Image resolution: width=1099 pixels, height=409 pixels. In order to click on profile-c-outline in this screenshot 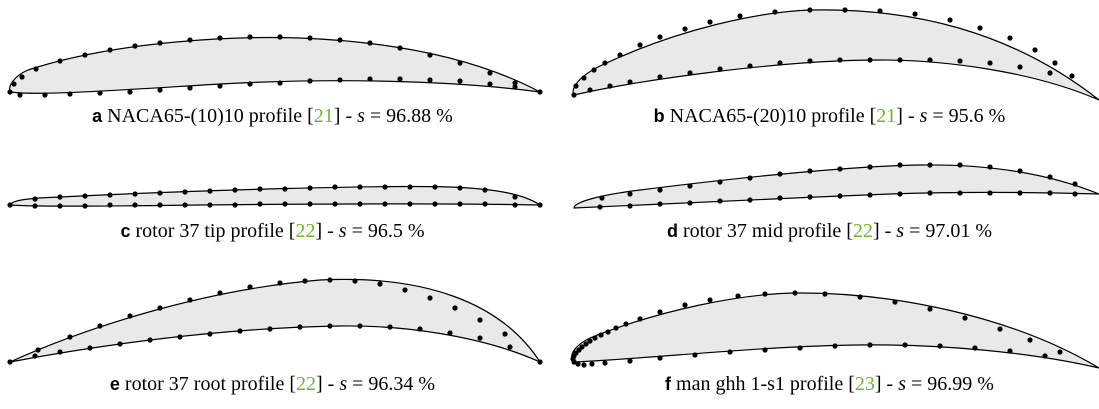, I will do `click(276, 196)`.